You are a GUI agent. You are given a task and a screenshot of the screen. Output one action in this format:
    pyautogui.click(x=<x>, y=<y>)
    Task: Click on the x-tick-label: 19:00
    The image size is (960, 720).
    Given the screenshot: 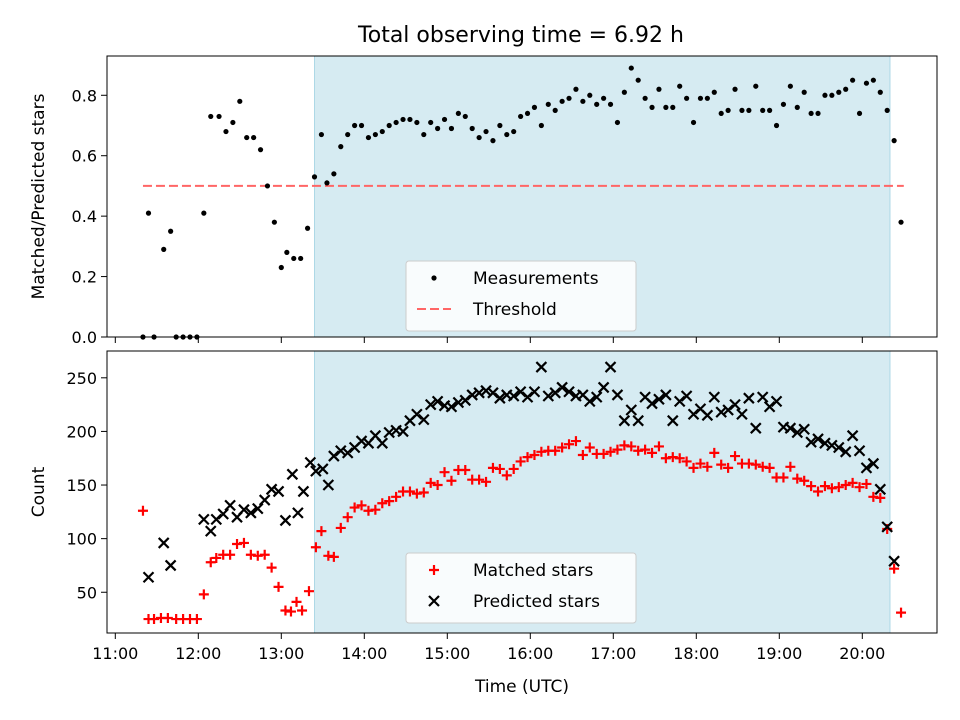 What is the action you would take?
    pyautogui.click(x=779, y=653)
    